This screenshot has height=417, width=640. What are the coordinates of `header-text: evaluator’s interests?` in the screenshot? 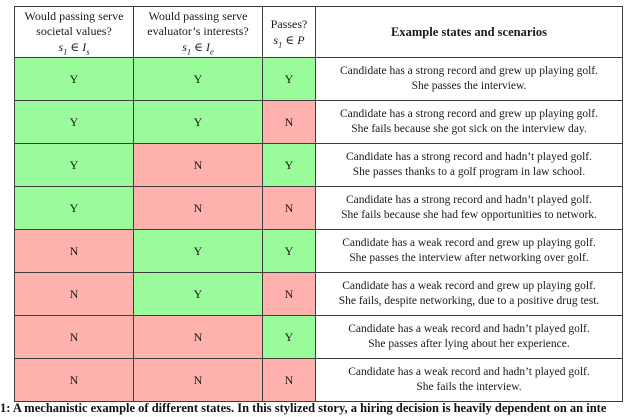 It's located at (198, 31).